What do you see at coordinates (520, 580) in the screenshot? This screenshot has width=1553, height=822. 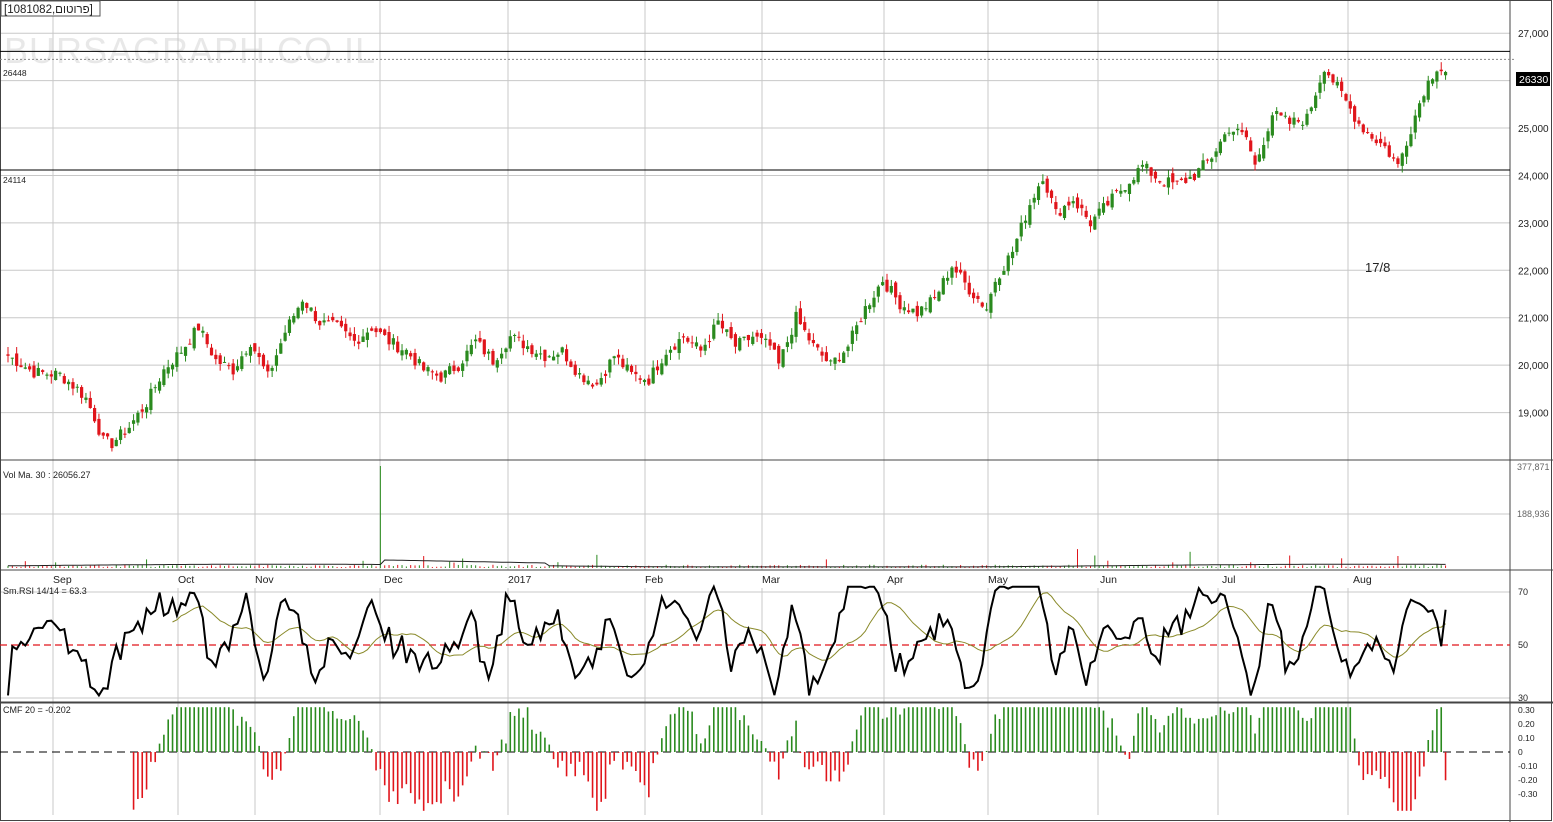 I see `x-label-4: 2017` at bounding box center [520, 580].